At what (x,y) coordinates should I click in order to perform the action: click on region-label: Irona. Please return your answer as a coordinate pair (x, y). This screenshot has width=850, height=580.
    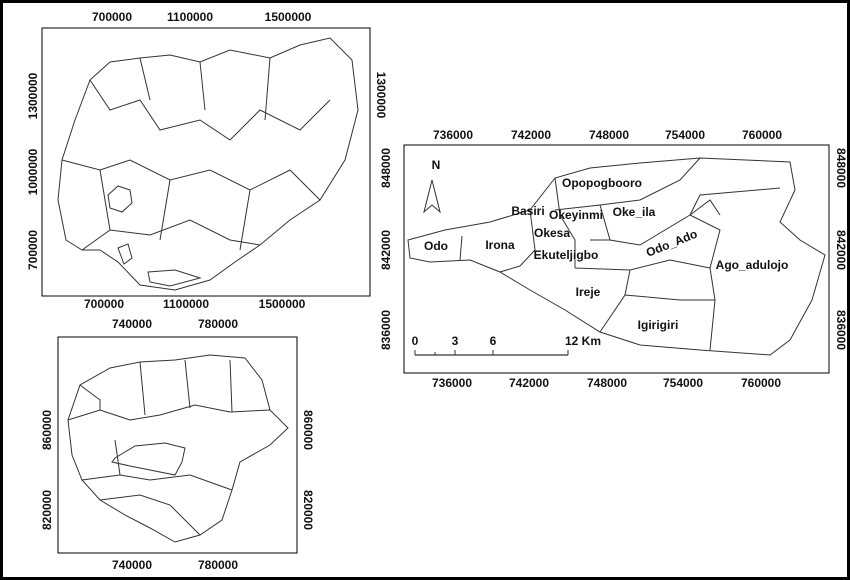
    Looking at the image, I should click on (500, 245).